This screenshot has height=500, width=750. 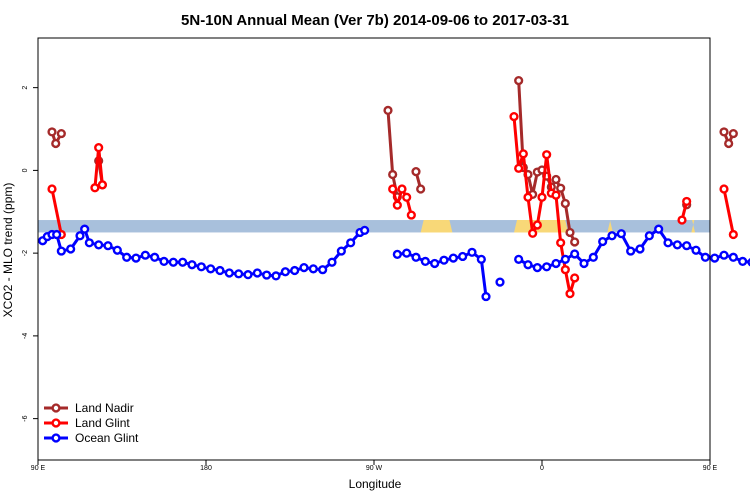 What do you see at coordinates (206, 468) in the screenshot?
I see `x-tick-label: 180` at bounding box center [206, 468].